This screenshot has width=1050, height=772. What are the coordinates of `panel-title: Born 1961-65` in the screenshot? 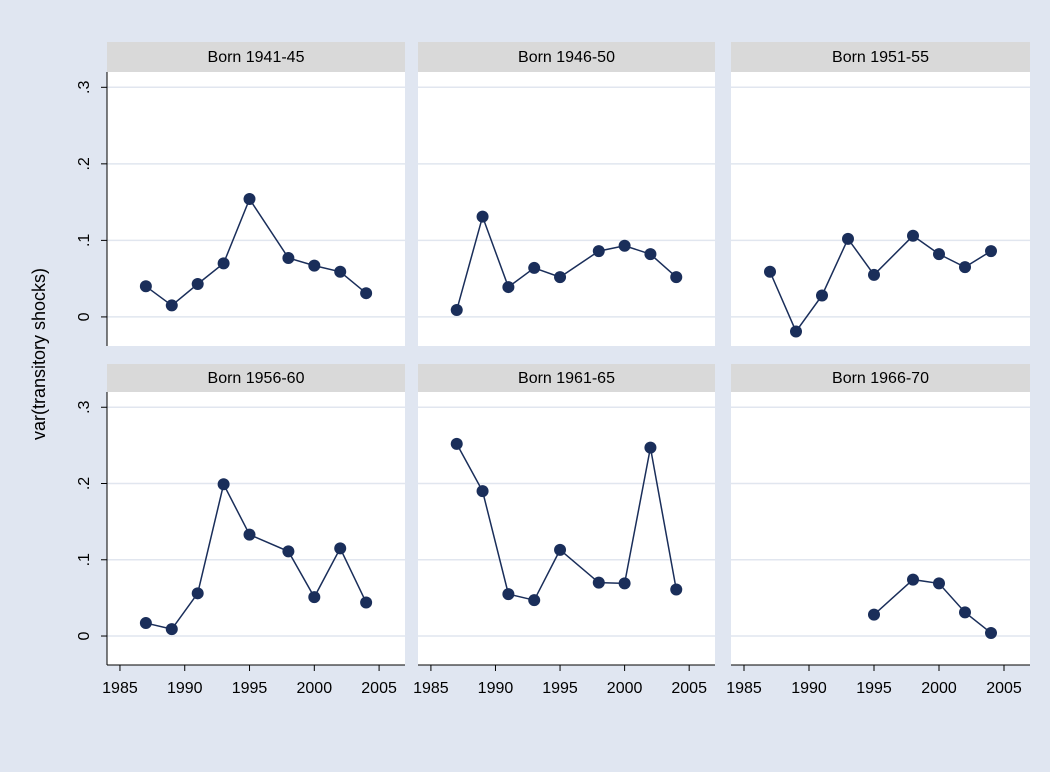 It's located at (566, 378).